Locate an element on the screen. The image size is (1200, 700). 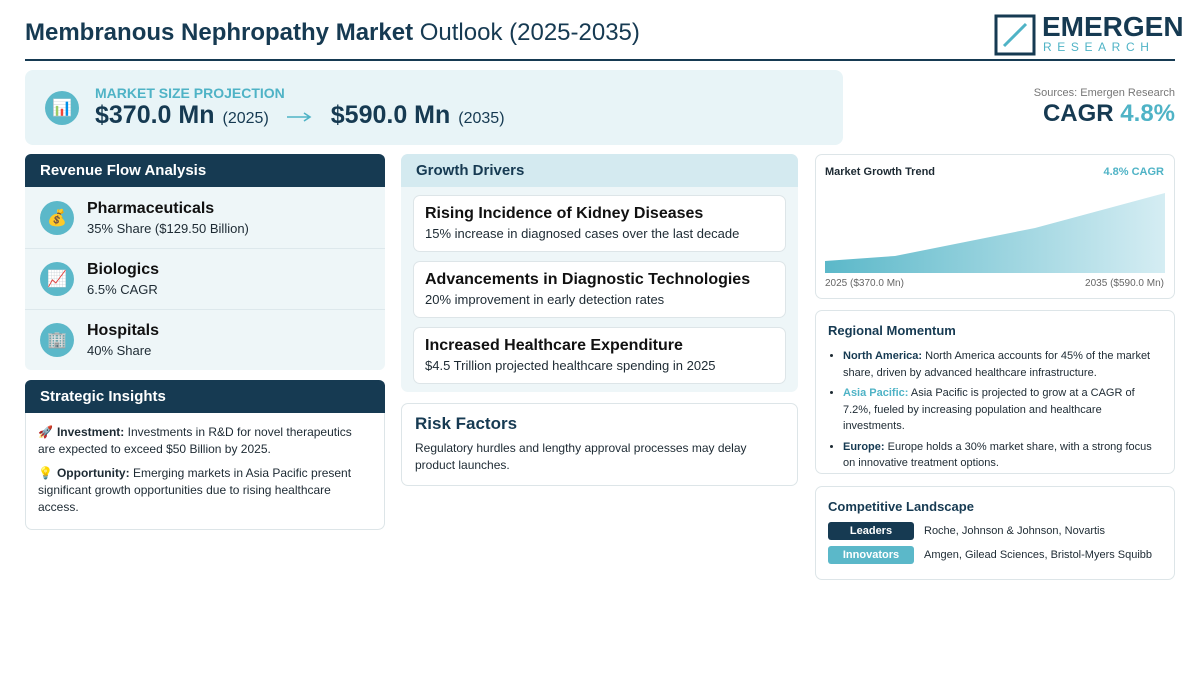
revenue-detail: 35% Share ($129.50 Billion) is located at coordinates (168, 228).